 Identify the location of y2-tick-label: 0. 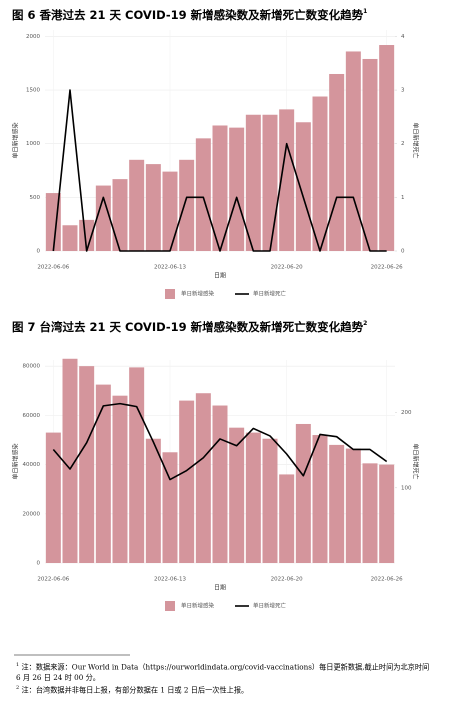
(403, 252).